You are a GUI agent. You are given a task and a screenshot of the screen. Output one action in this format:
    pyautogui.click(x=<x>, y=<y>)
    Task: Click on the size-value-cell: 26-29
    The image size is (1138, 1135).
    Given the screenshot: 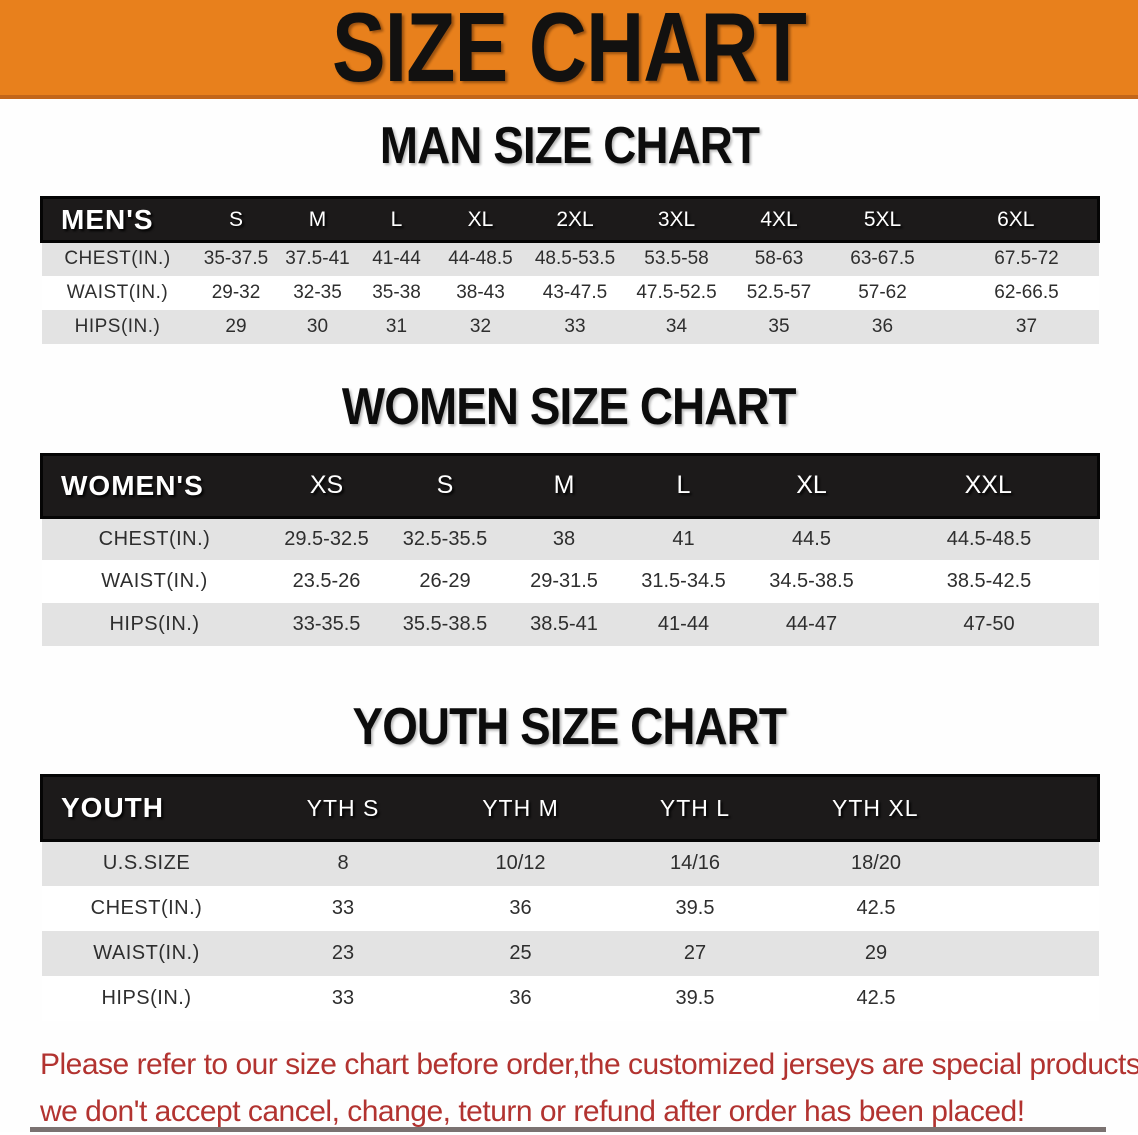 What is the action you would take?
    pyautogui.click(x=445, y=581)
    